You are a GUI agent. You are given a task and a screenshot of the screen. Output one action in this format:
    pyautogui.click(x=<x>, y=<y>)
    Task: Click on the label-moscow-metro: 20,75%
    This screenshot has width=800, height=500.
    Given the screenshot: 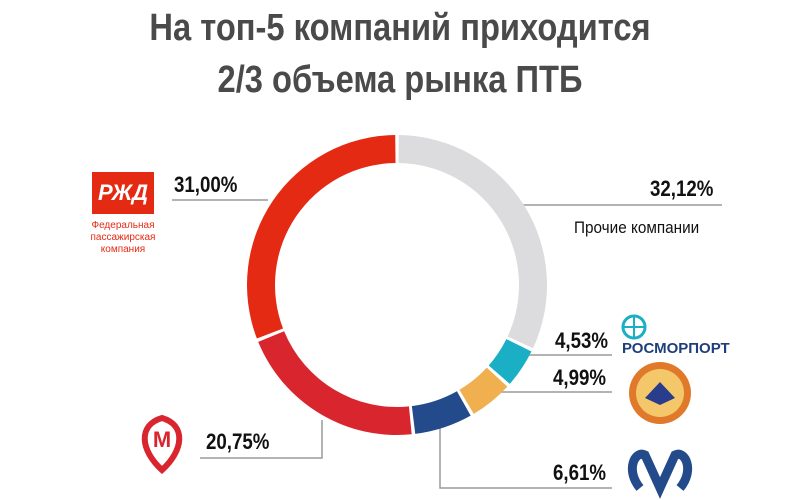 What is the action you would take?
    pyautogui.click(x=238, y=441)
    